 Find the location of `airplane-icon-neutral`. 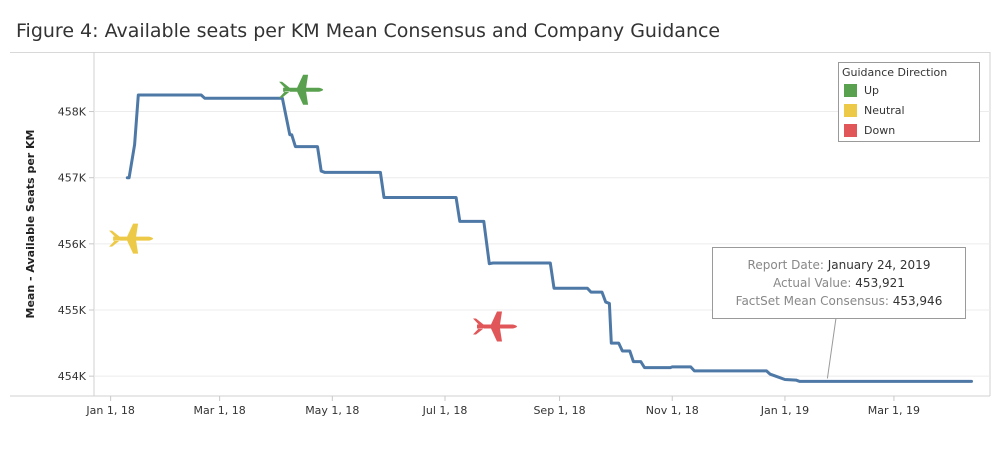

airplane-icon-neutral is located at coordinates (131, 238).